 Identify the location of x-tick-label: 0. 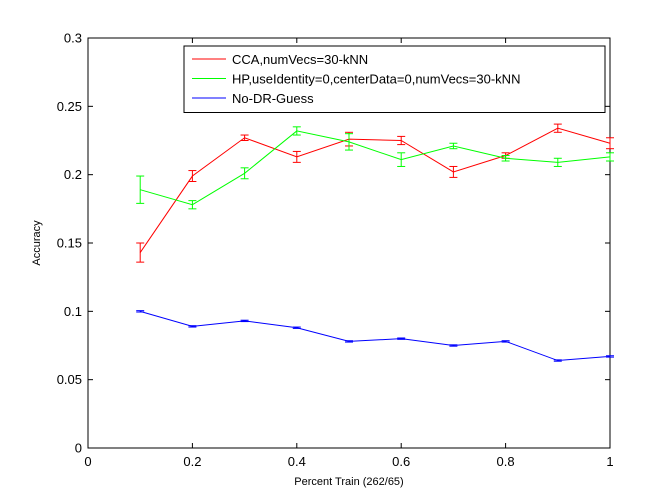
(87, 461).